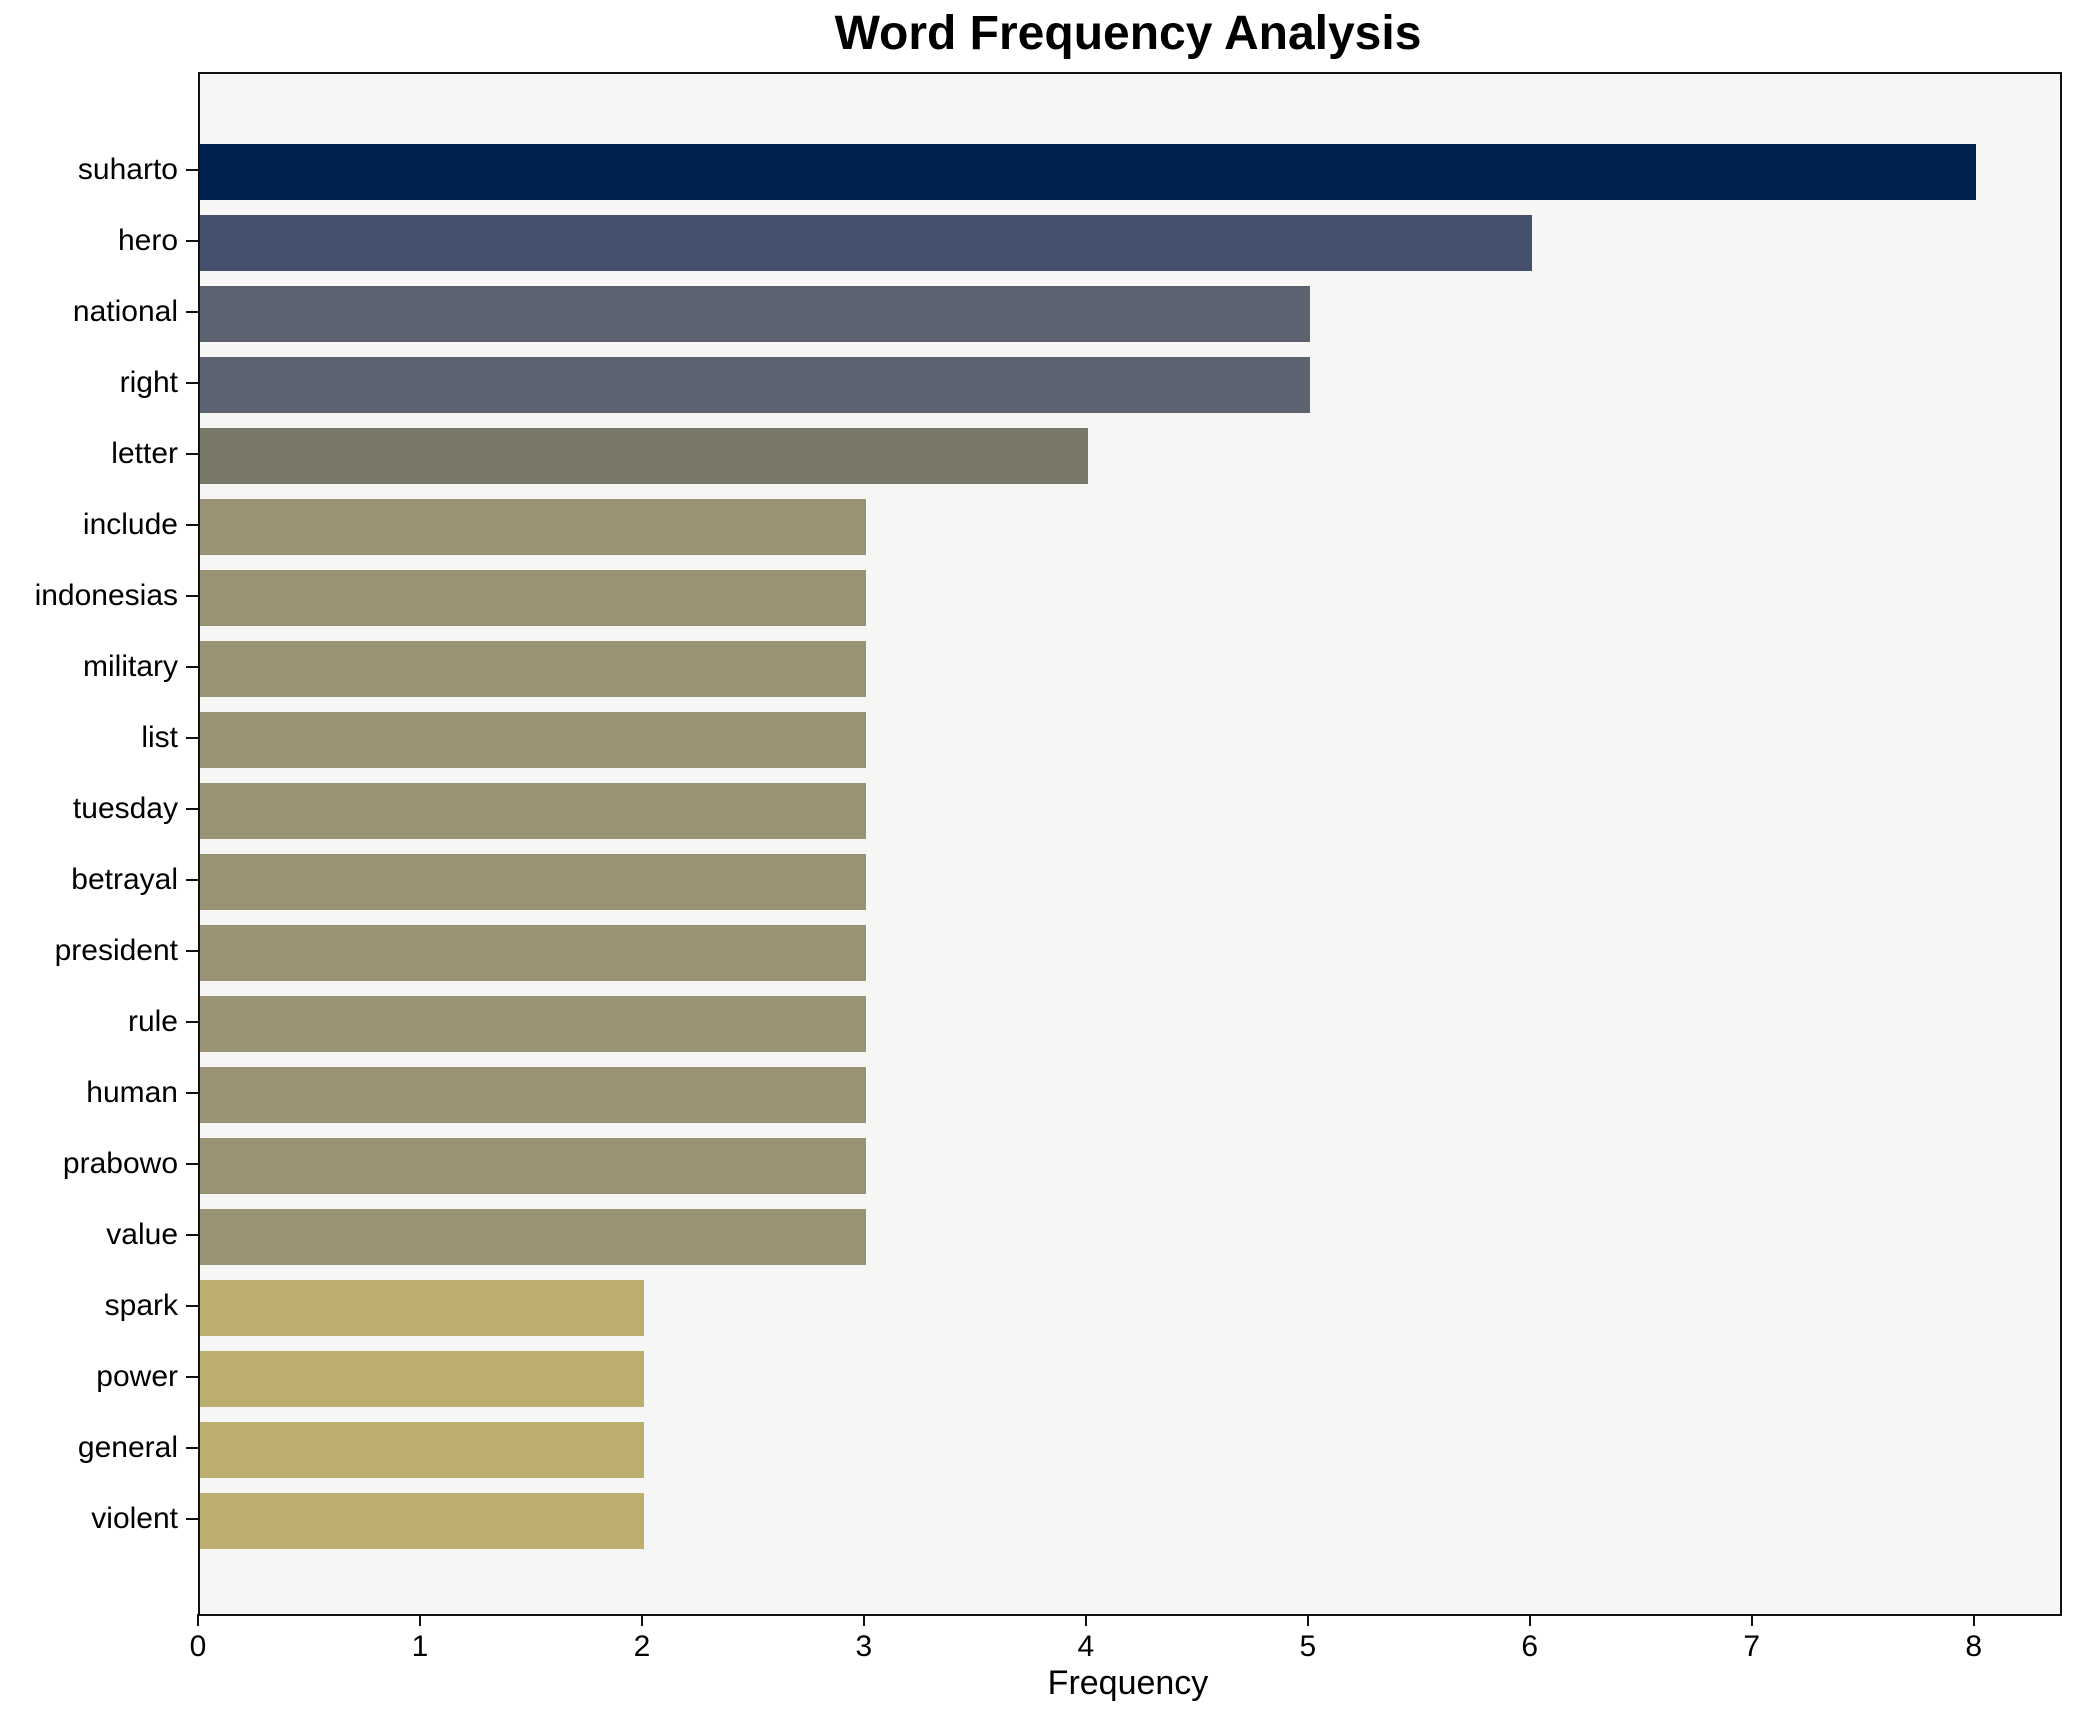 The image size is (2078, 1722). I want to click on ytick-label-power: power, so click(137, 1376).